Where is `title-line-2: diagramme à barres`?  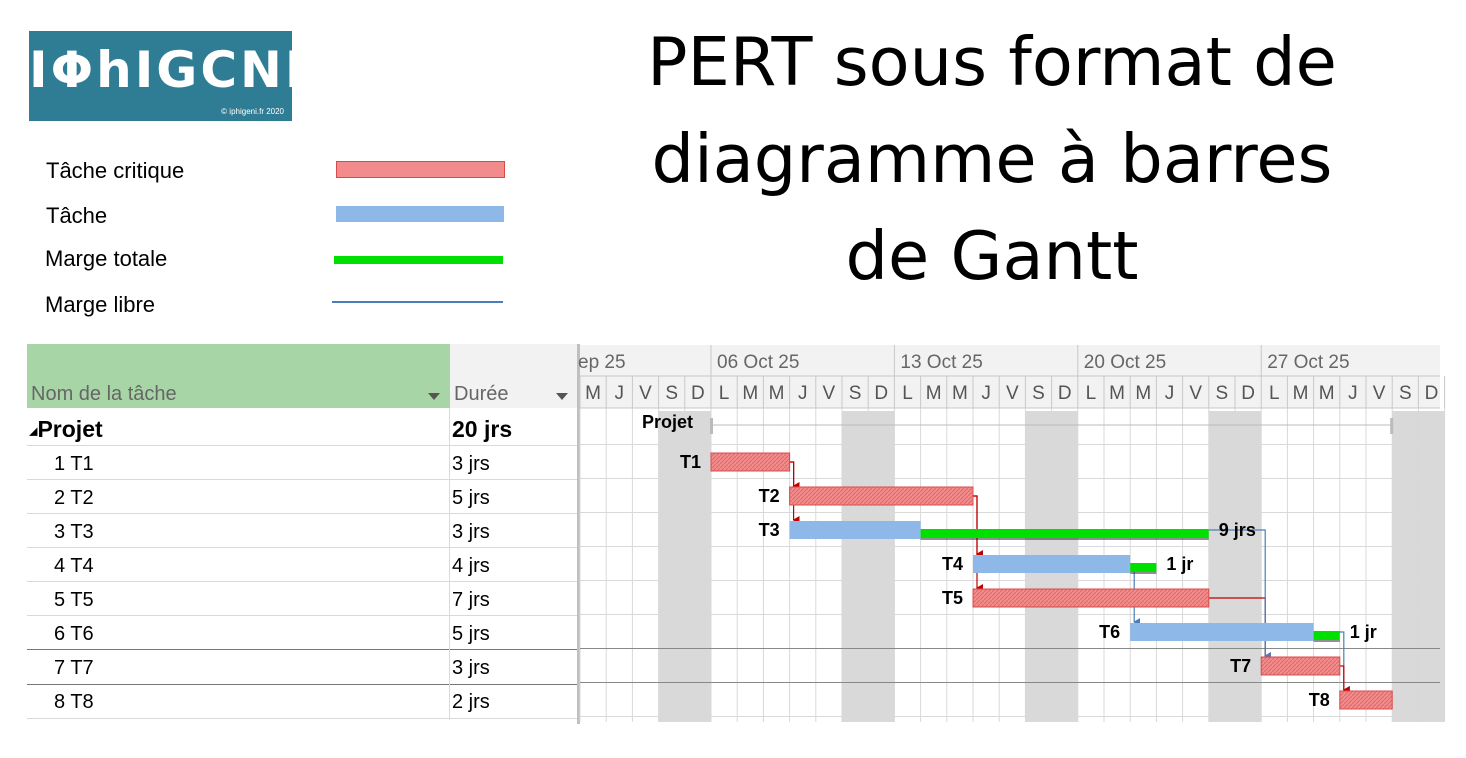
title-line-2: diagramme à barres is located at coordinates (992, 159).